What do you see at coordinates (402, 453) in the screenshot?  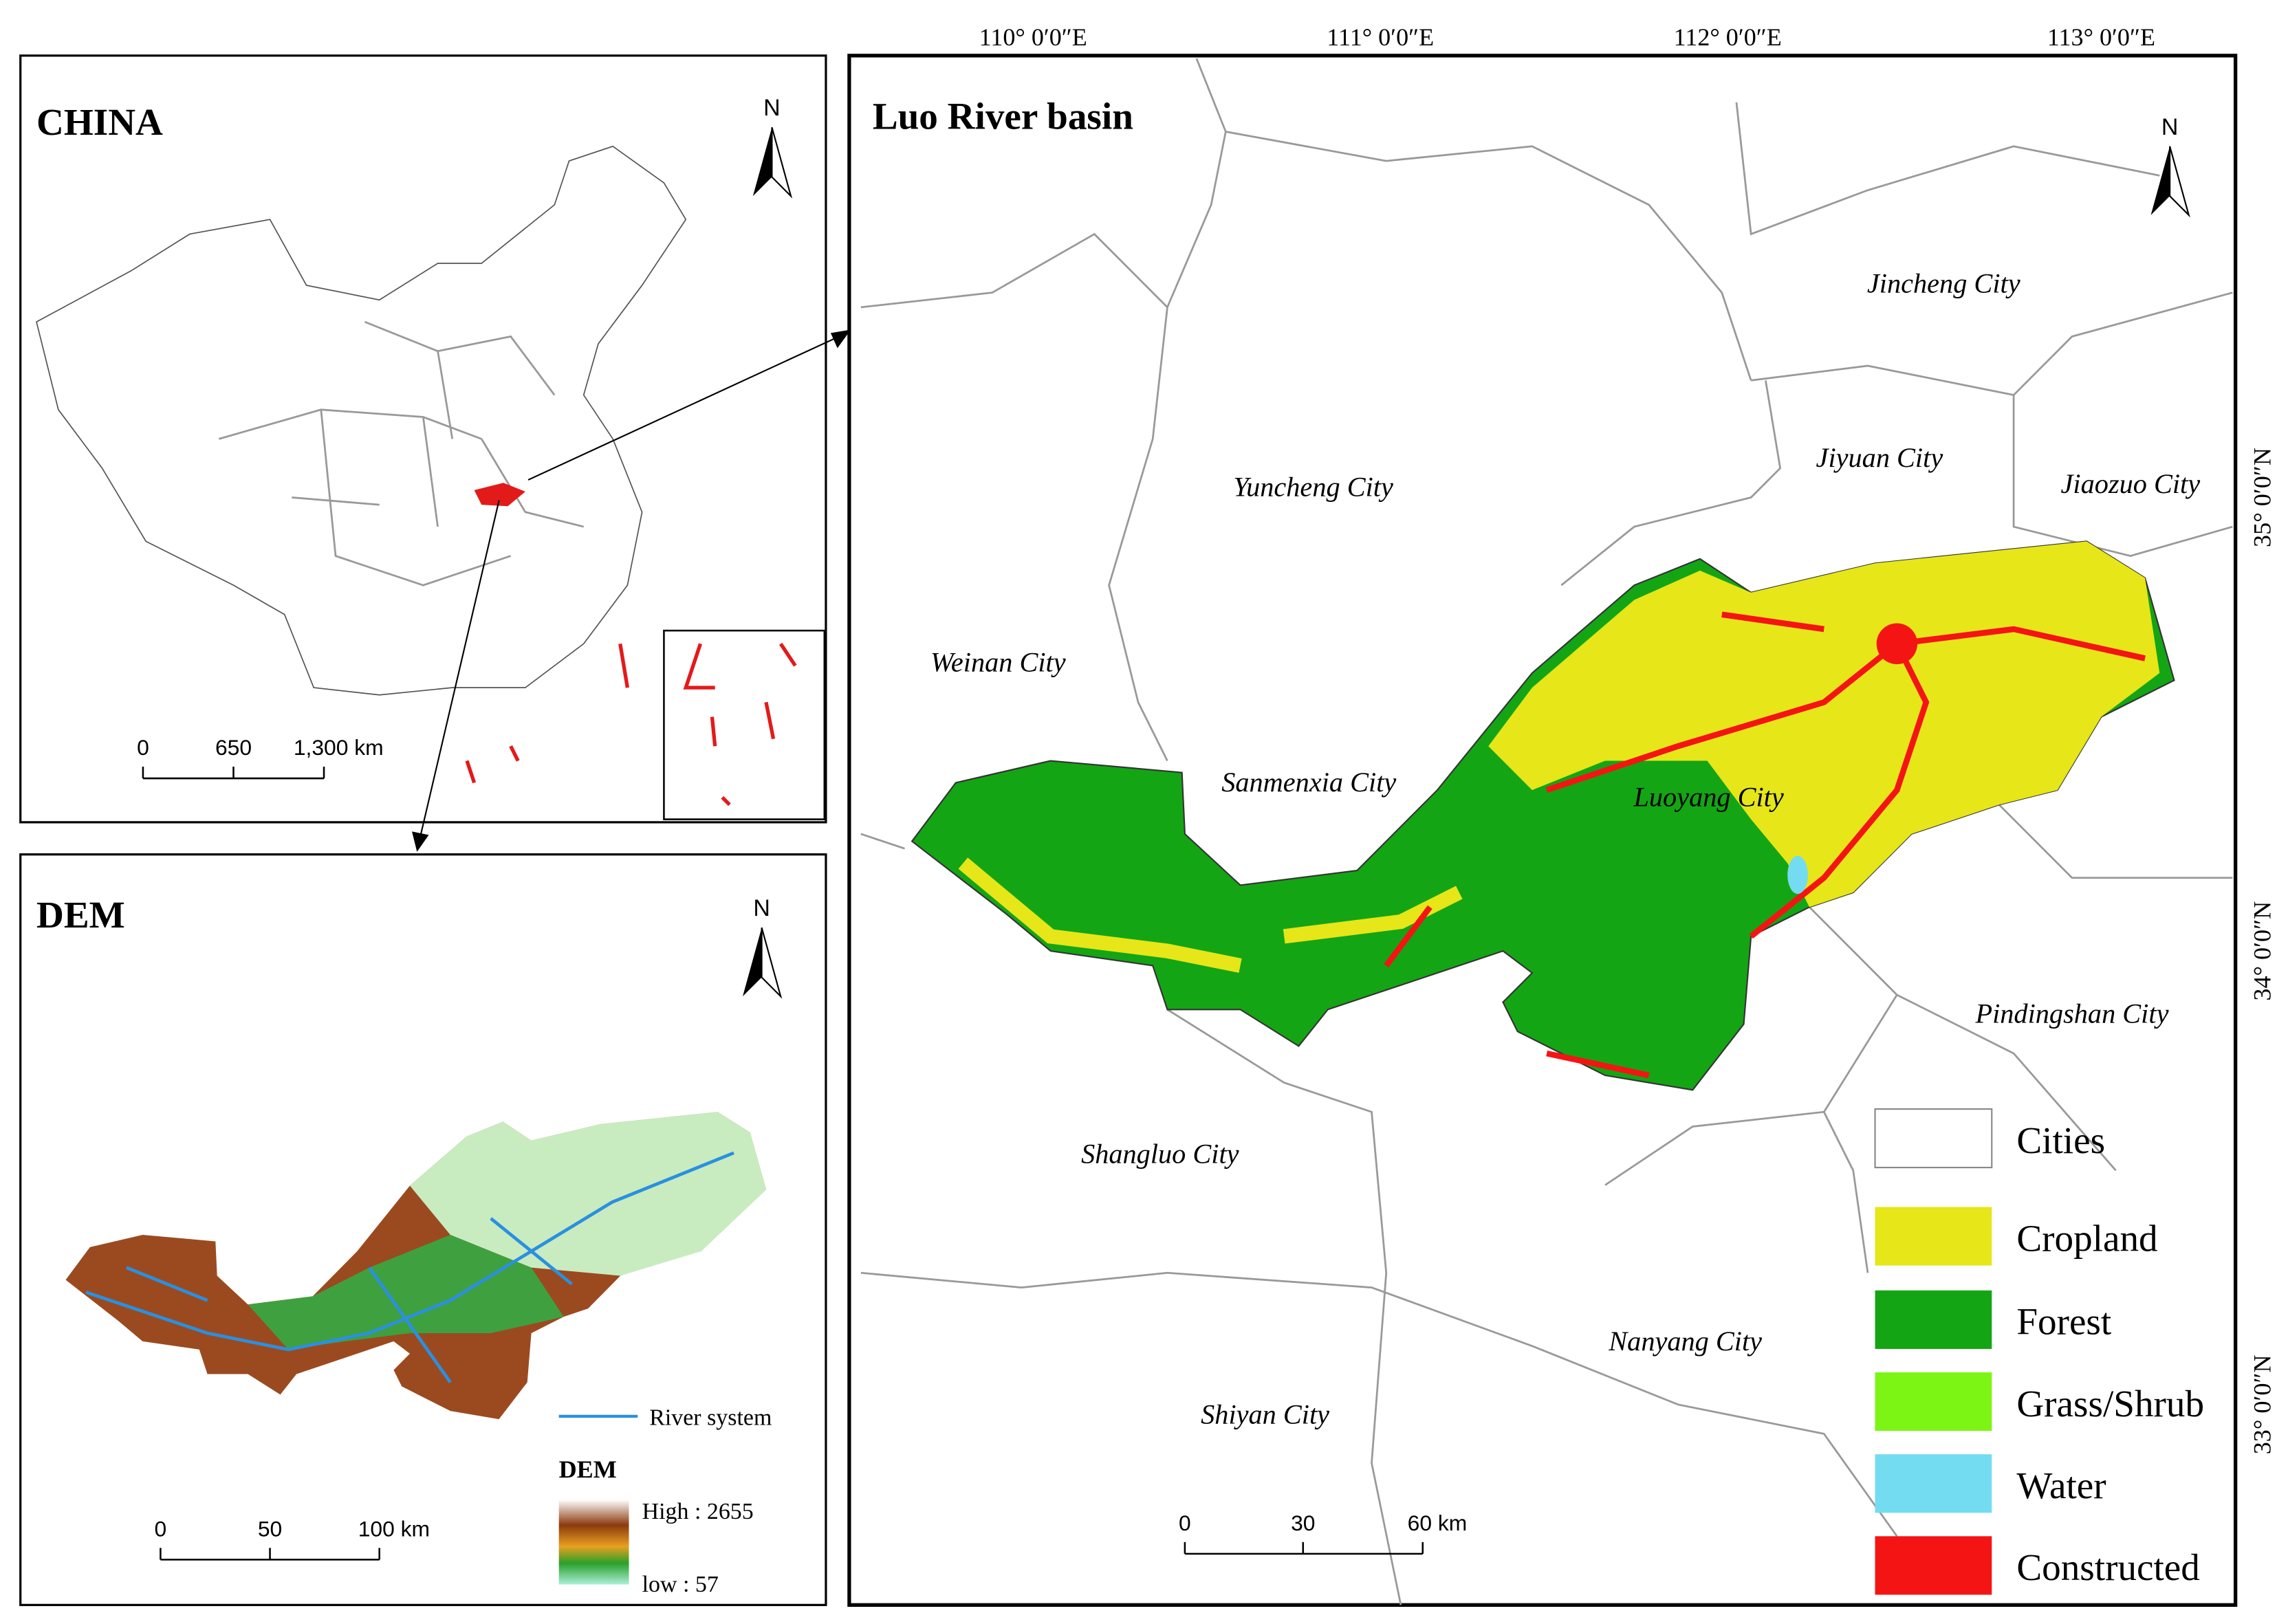 I see `province-lines` at bounding box center [402, 453].